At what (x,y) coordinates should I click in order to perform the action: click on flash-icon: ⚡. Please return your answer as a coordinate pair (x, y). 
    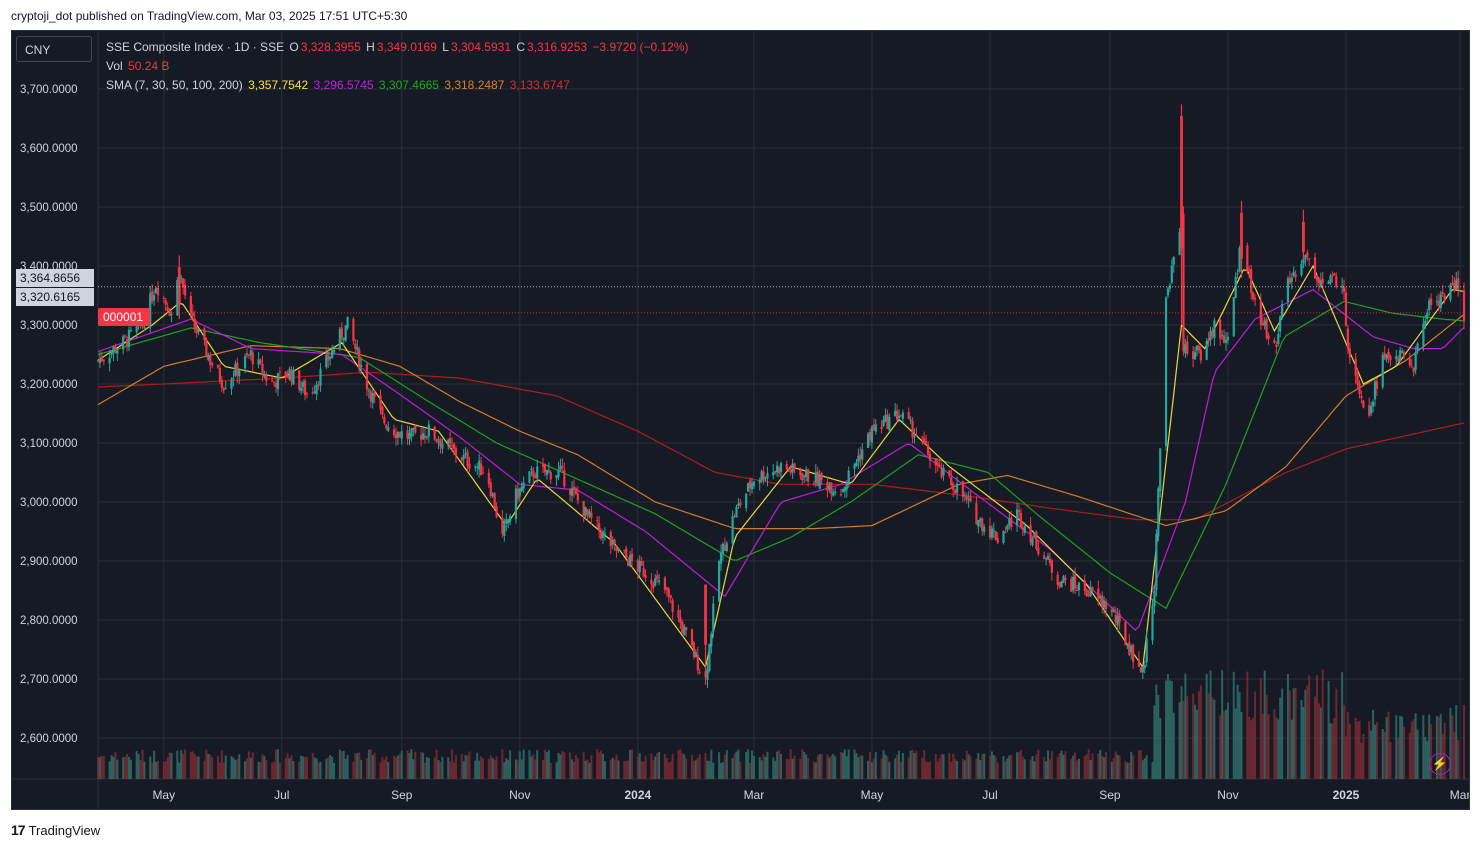
    Looking at the image, I should click on (1440, 764).